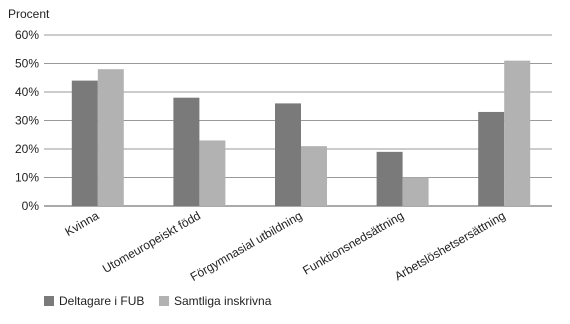 This screenshot has width=570, height=324. What do you see at coordinates (27, 64) in the screenshot?
I see `y-tick-label: 50%` at bounding box center [27, 64].